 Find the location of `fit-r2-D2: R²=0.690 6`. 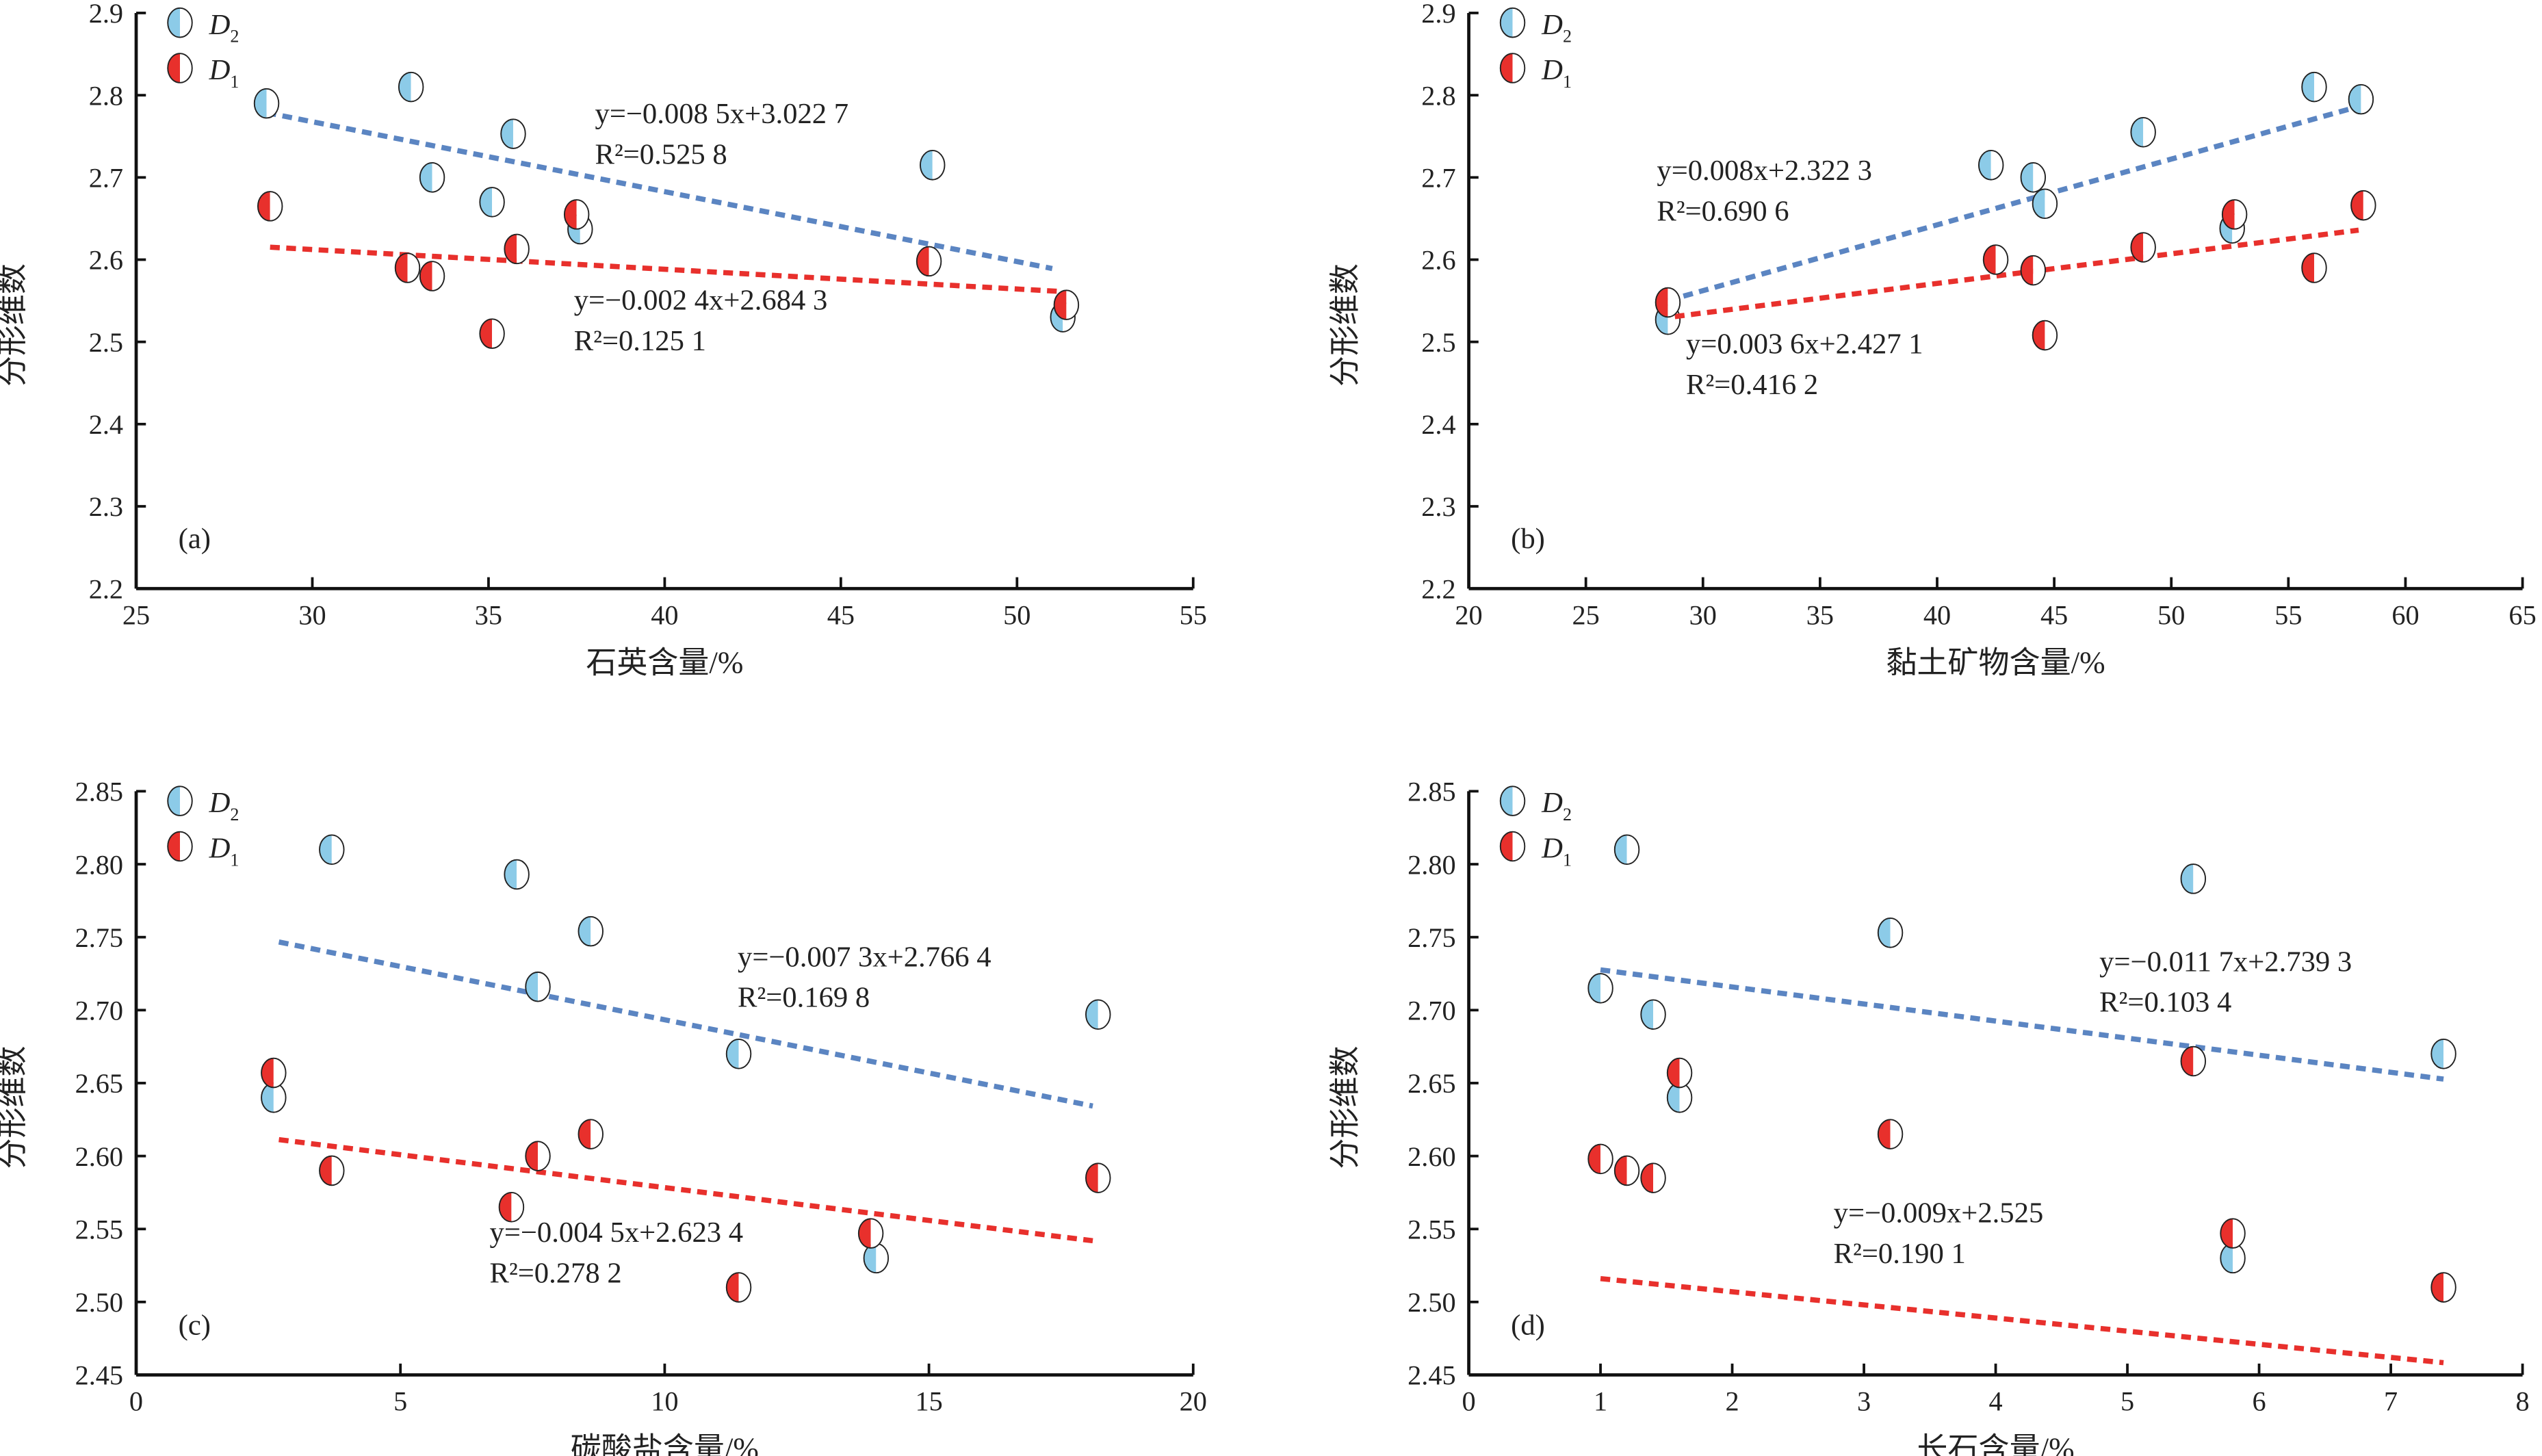

fit-r2-D2: R²=0.690 6 is located at coordinates (1723, 211).